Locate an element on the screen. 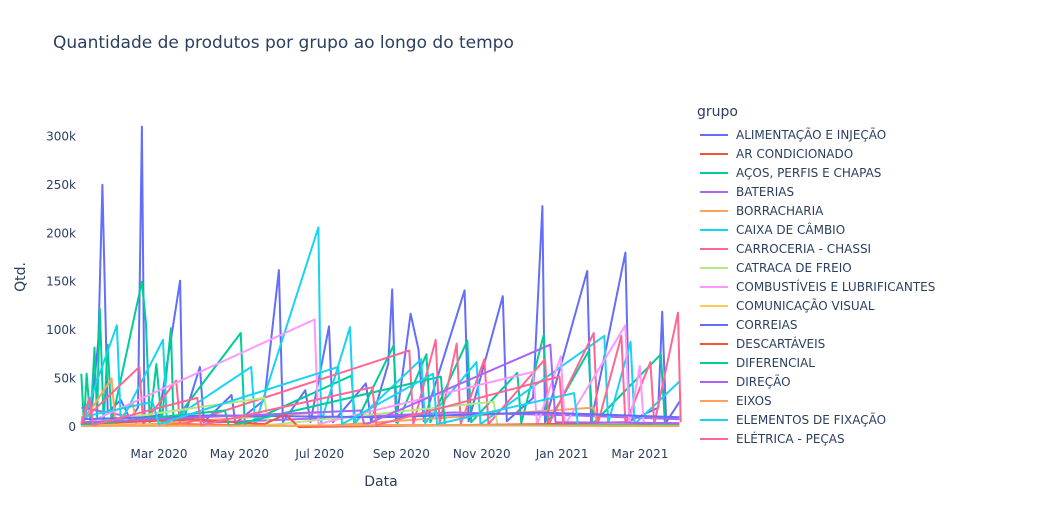 Image resolution: width=1063 pixels, height=525 pixels. legend-item: BATERIAS is located at coordinates (816, 191).